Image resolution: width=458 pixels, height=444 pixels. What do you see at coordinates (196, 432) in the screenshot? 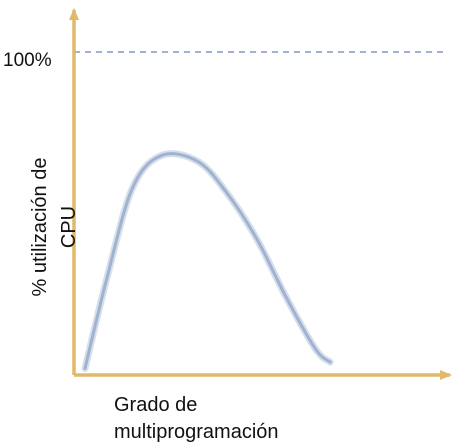
I see `x-axis-label-line-2: multiprogramación` at bounding box center [196, 432].